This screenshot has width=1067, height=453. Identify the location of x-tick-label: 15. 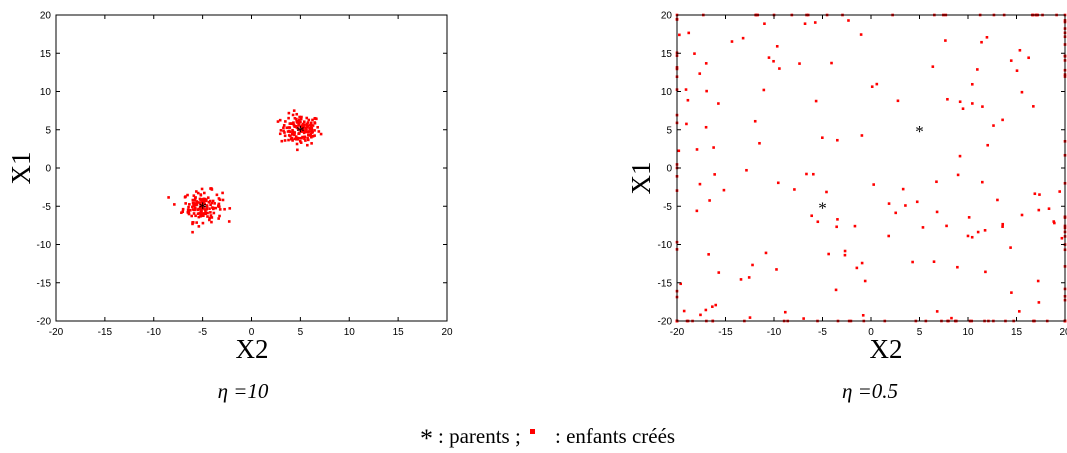
(1017, 332).